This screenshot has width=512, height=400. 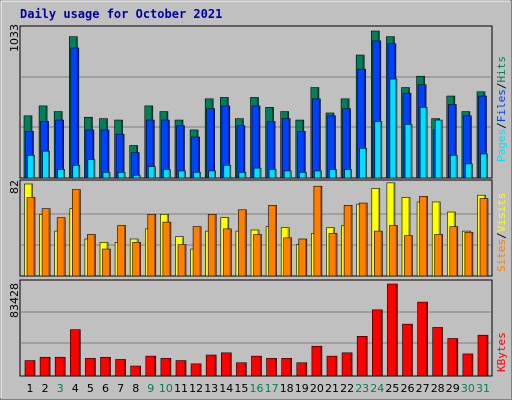 What do you see at coordinates (196, 388) in the screenshot?
I see `x-tick-label: 12` at bounding box center [196, 388].